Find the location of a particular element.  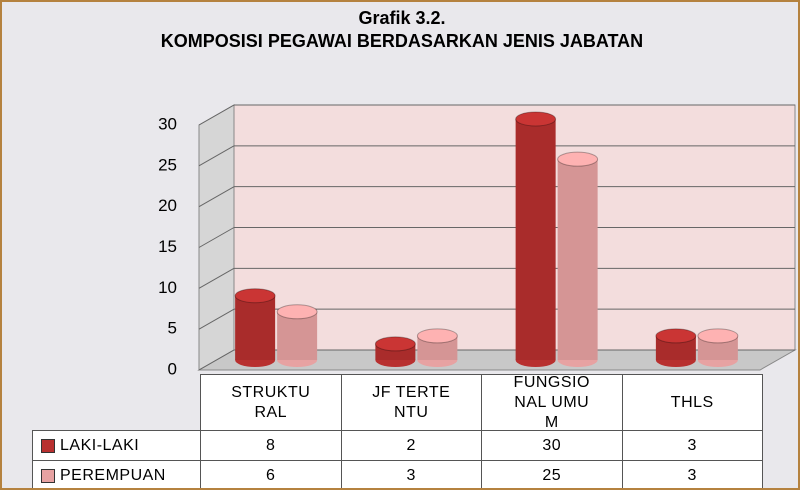

data-label: 8 is located at coordinates (271, 445).